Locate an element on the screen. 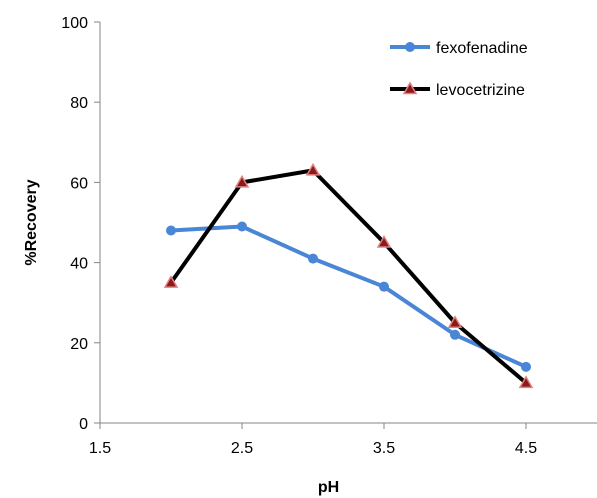  y-tick-label: 0 is located at coordinates (83, 424).